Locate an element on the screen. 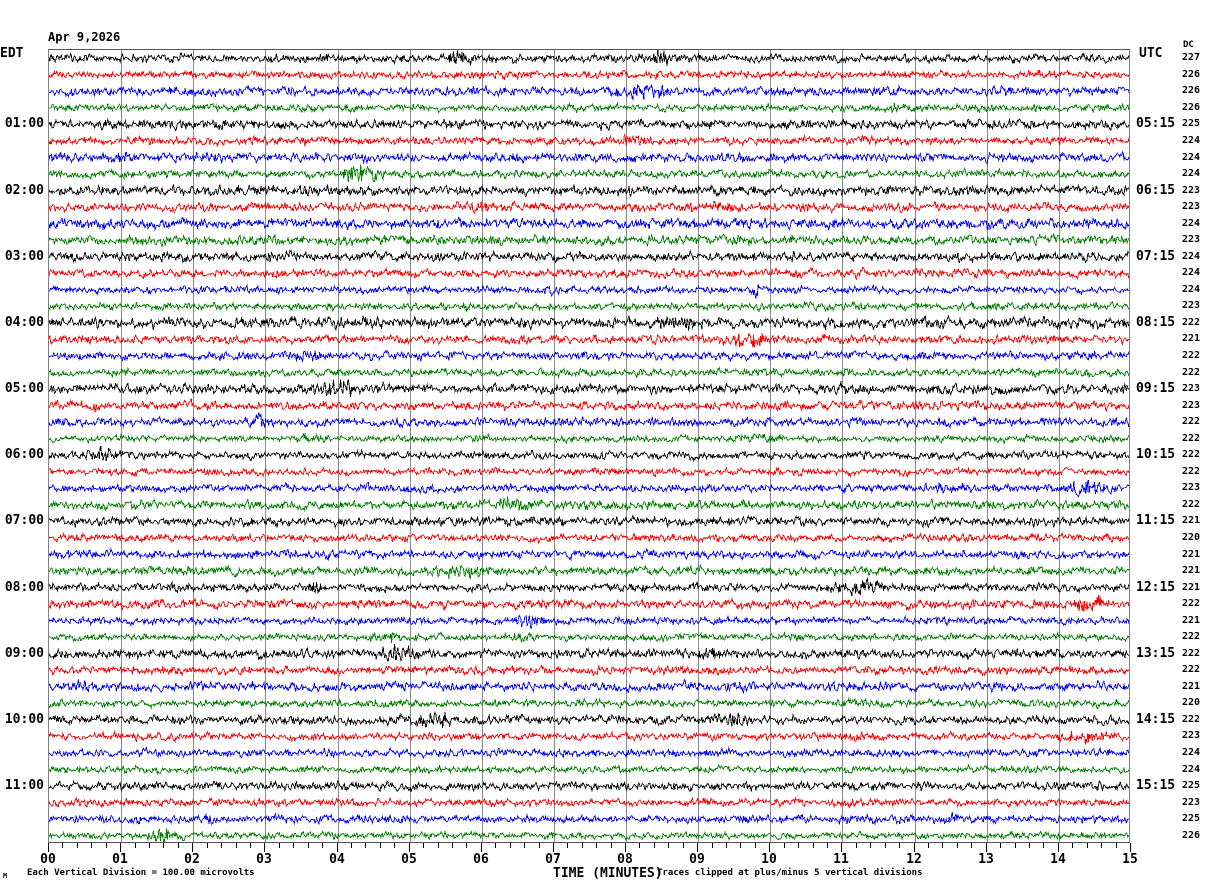 The height and width of the screenshot is (886, 1210). x-tick-label-01: 01 is located at coordinates (120, 859).